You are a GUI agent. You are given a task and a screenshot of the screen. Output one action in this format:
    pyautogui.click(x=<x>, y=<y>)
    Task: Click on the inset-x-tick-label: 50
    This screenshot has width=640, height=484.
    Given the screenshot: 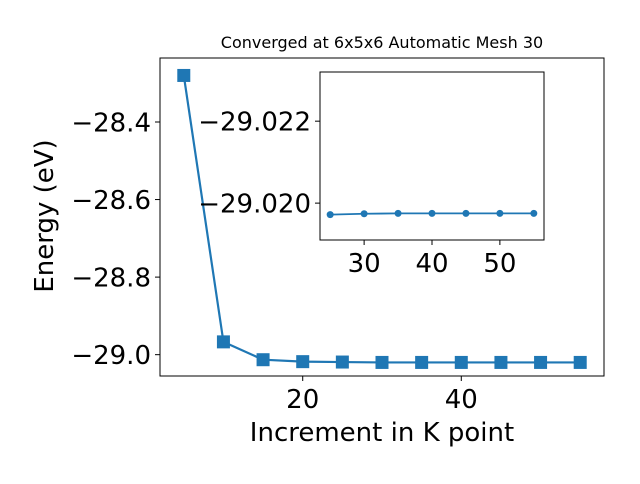 What is the action you would take?
    pyautogui.click(x=499, y=264)
    